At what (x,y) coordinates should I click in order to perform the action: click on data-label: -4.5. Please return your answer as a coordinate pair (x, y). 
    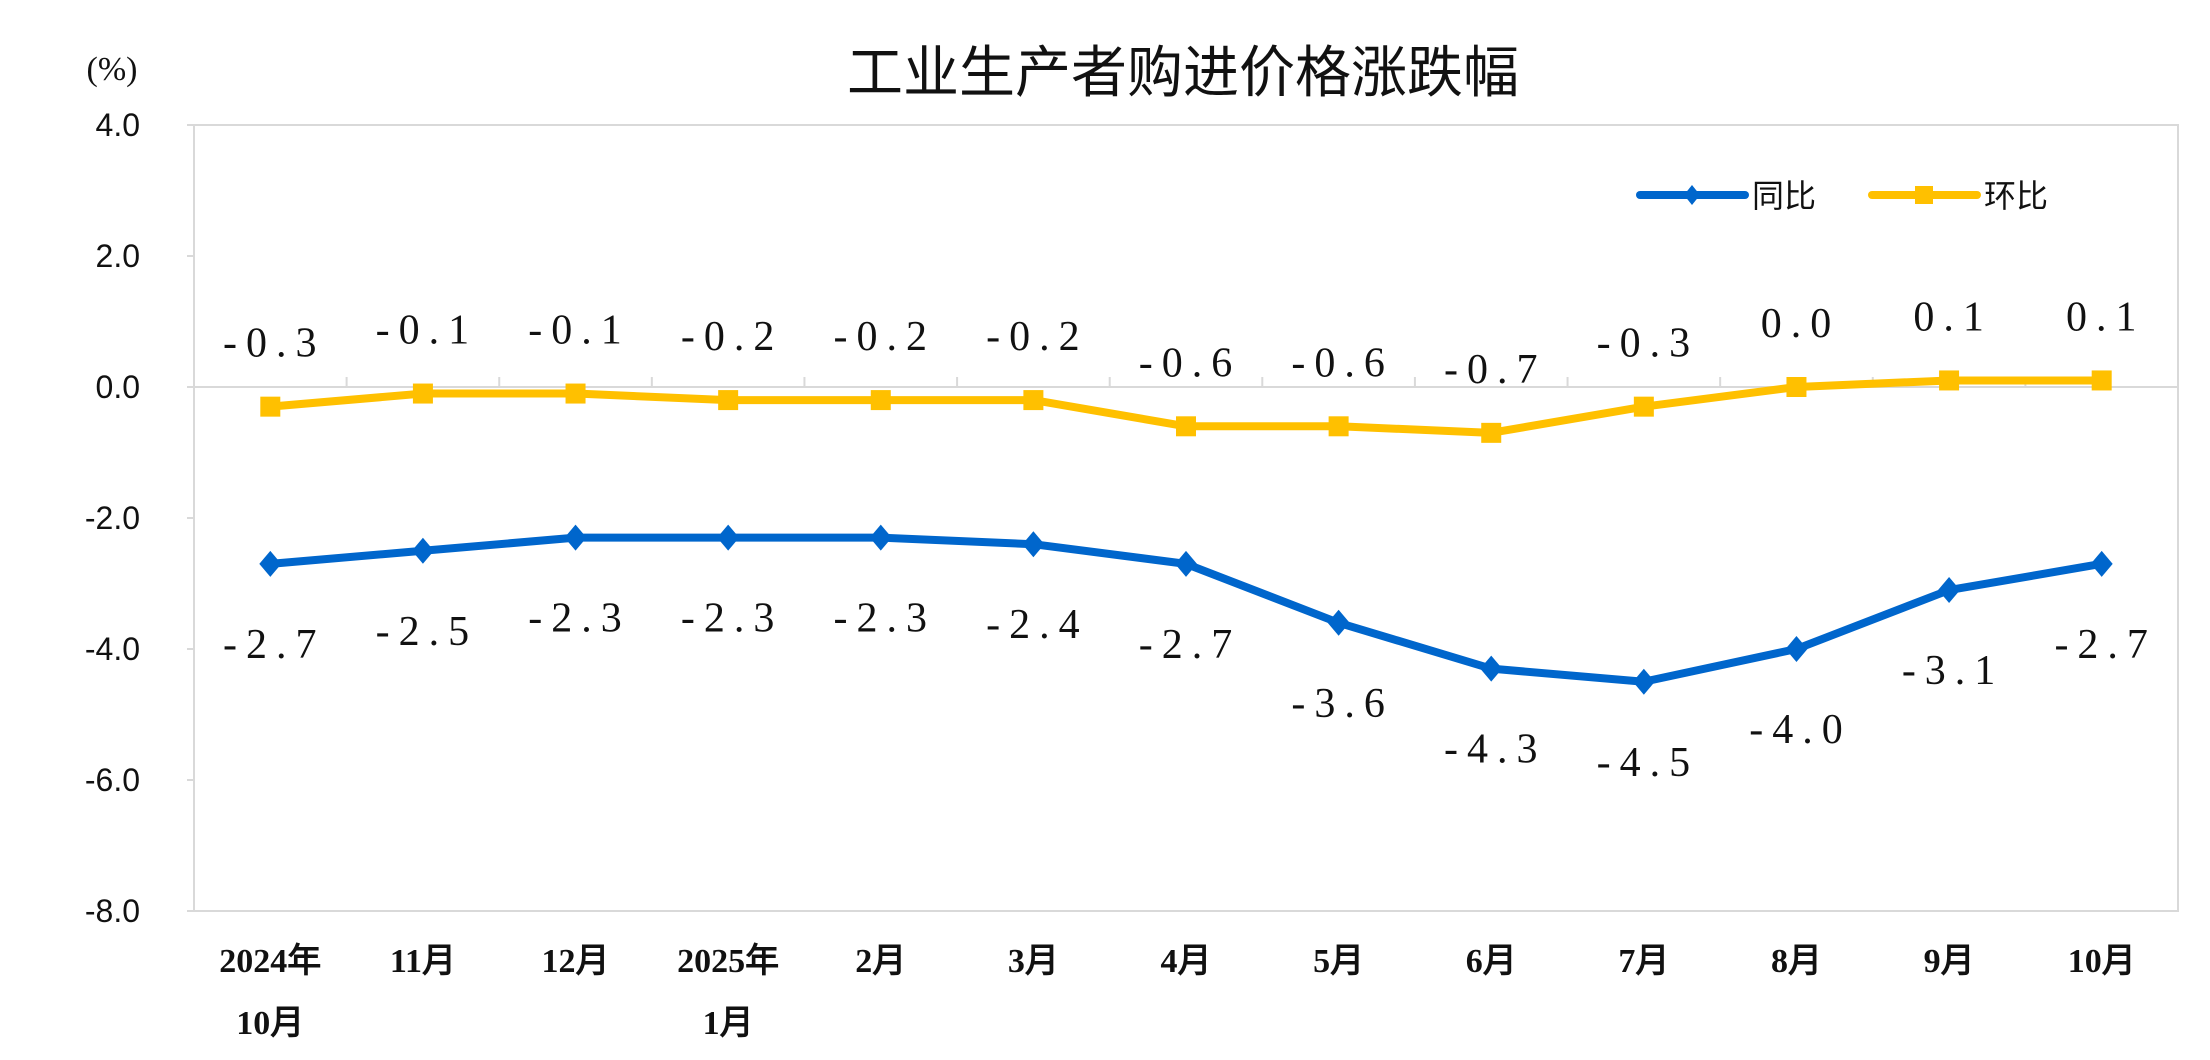
    Looking at the image, I should click on (1648, 763).